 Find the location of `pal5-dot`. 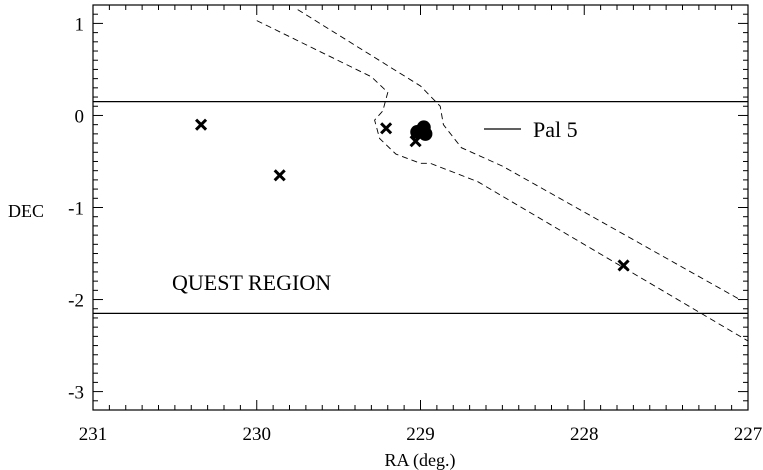

pal5-dot is located at coordinates (425, 133).